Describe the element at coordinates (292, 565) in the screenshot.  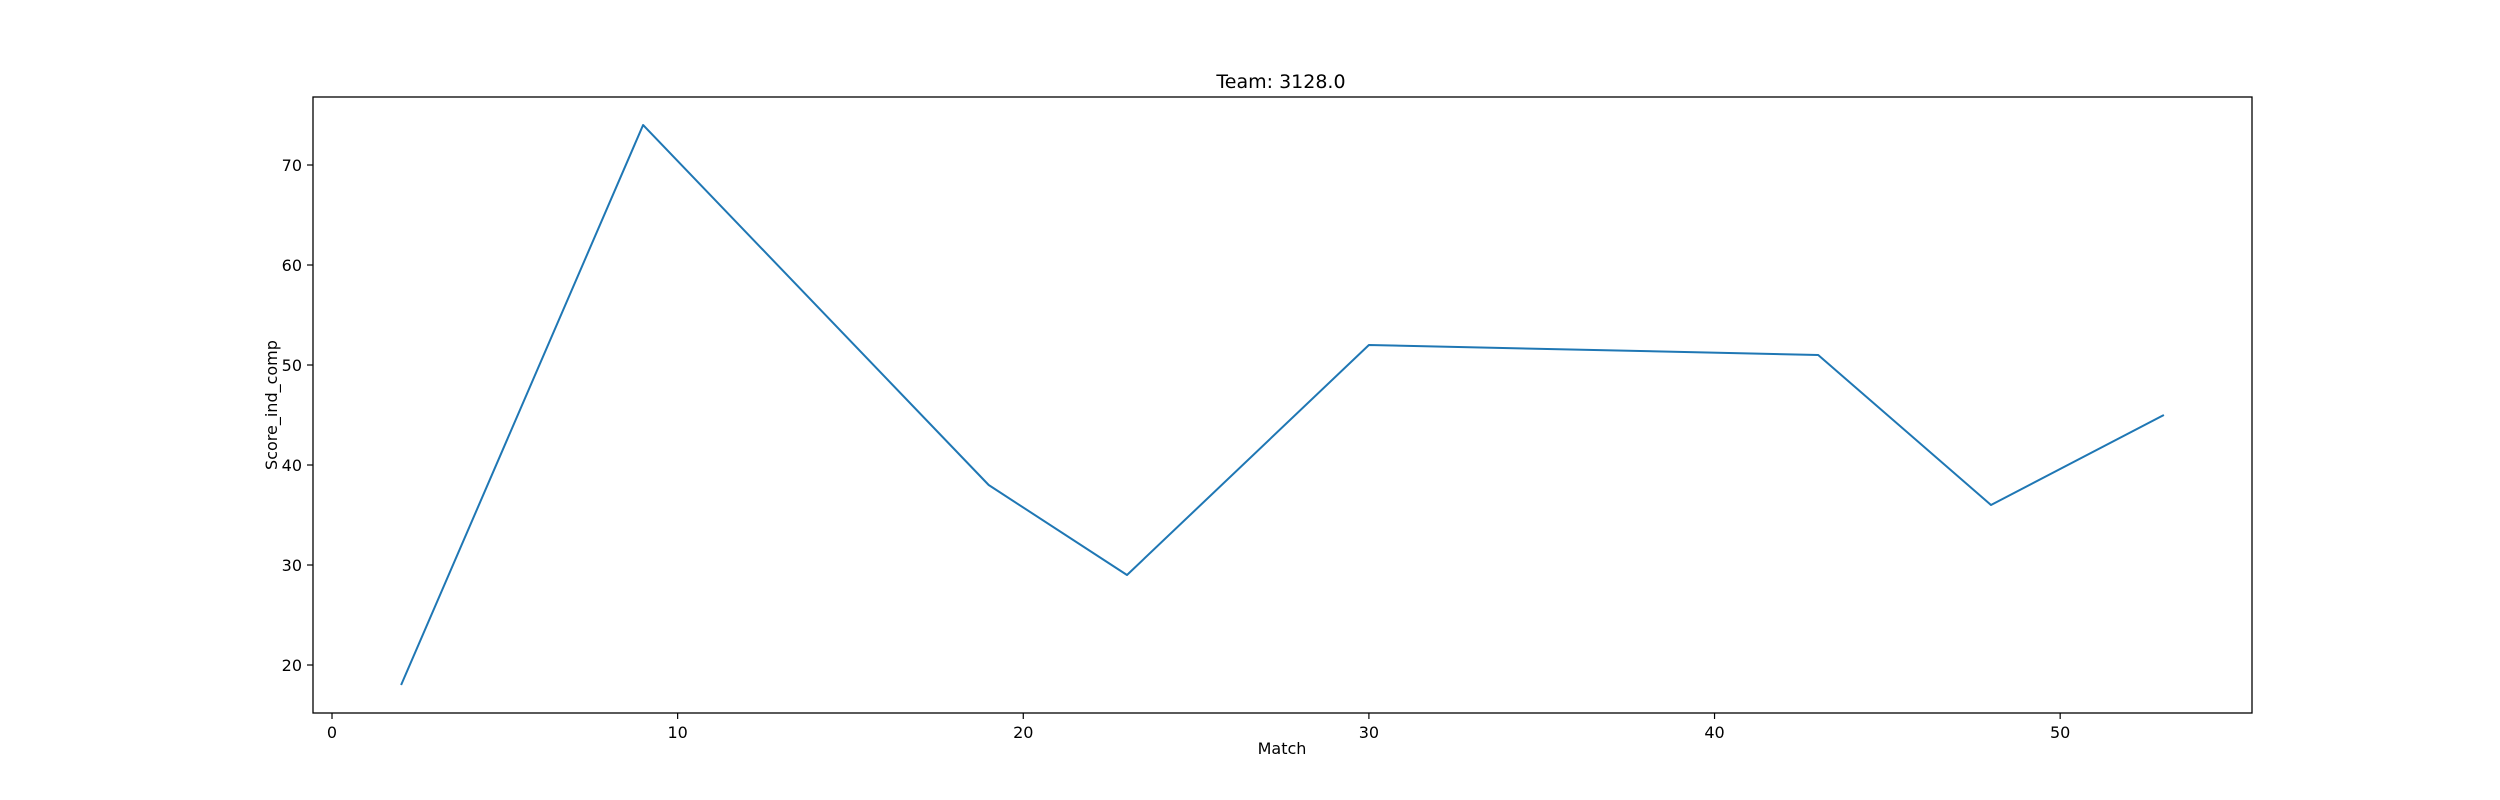
I see `y-tick-label: 30` at that location.